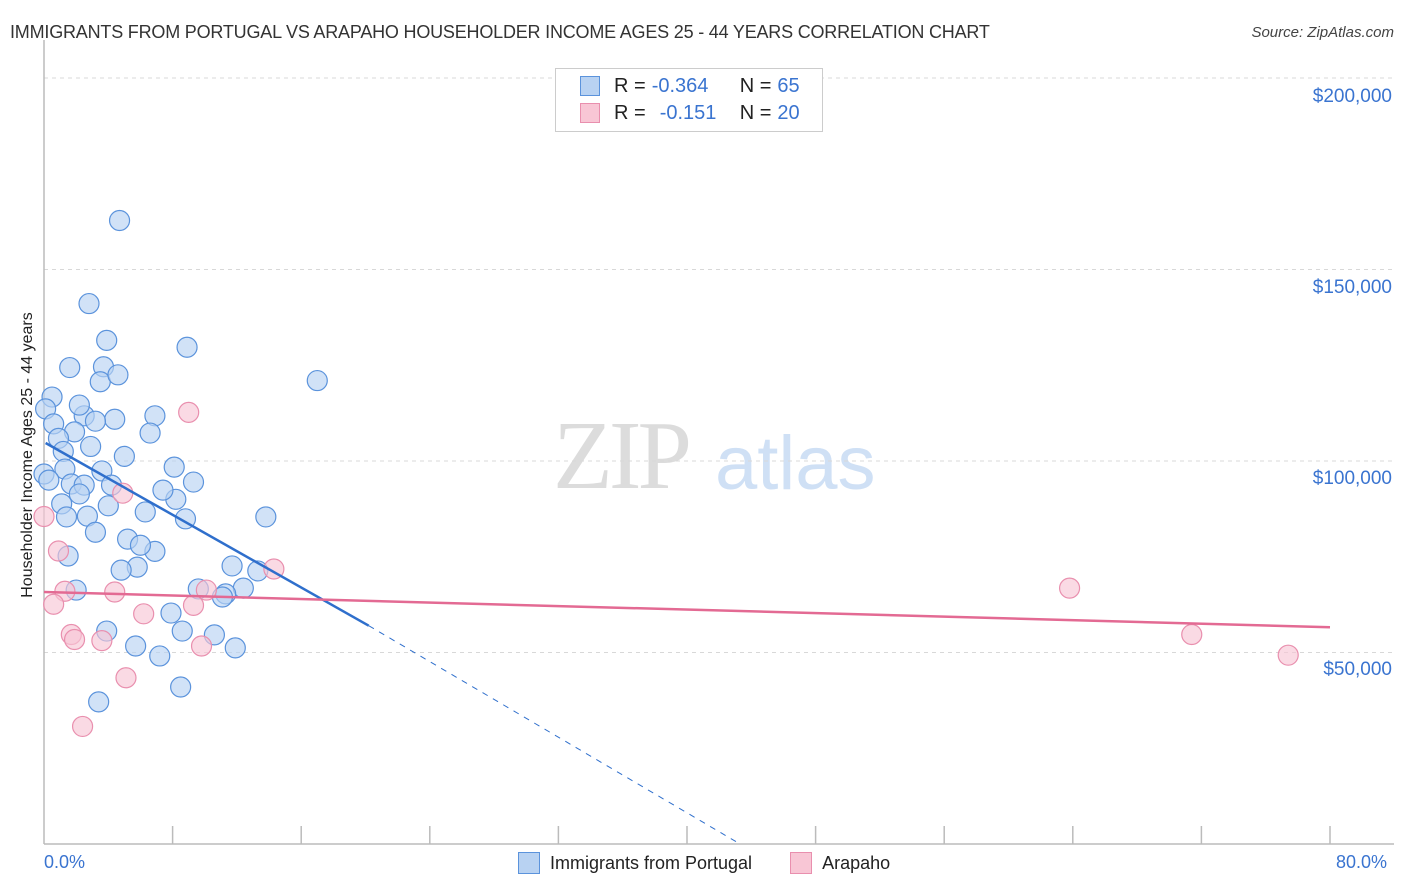  What do you see at coordinates (680, 85) in the screenshot?
I see `r-value: -0.364` at bounding box center [680, 85].